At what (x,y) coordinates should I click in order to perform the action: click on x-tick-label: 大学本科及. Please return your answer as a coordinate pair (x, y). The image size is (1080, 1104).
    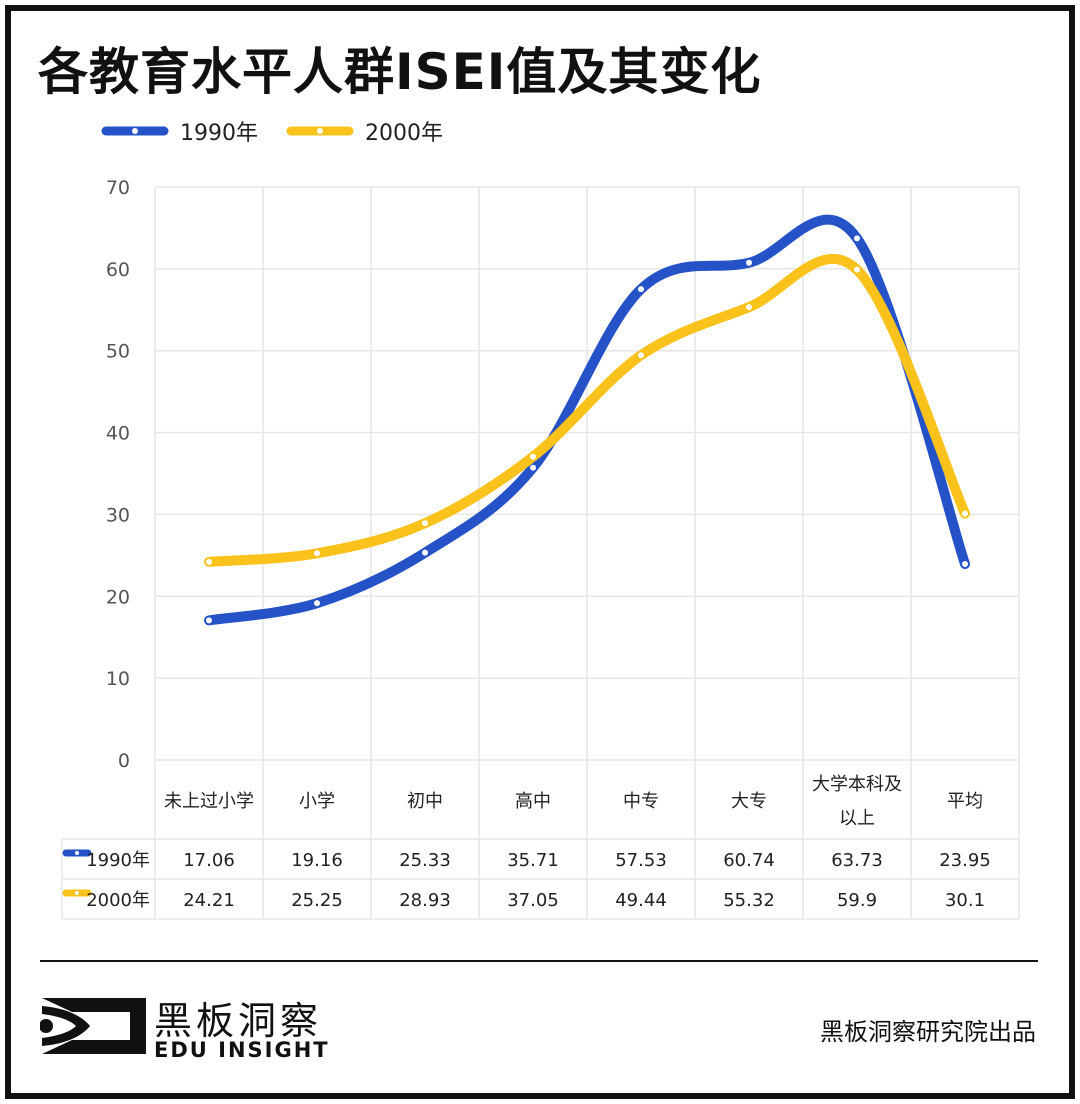
    Looking at the image, I should click on (857, 784).